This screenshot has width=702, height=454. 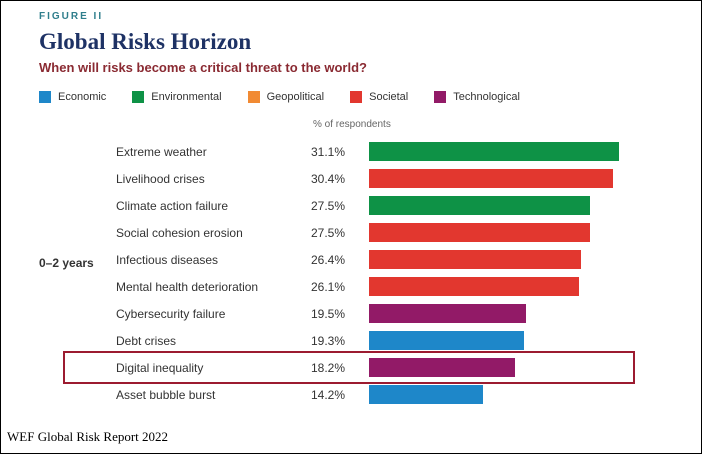 I want to click on legend-label: Technological, so click(x=486, y=97).